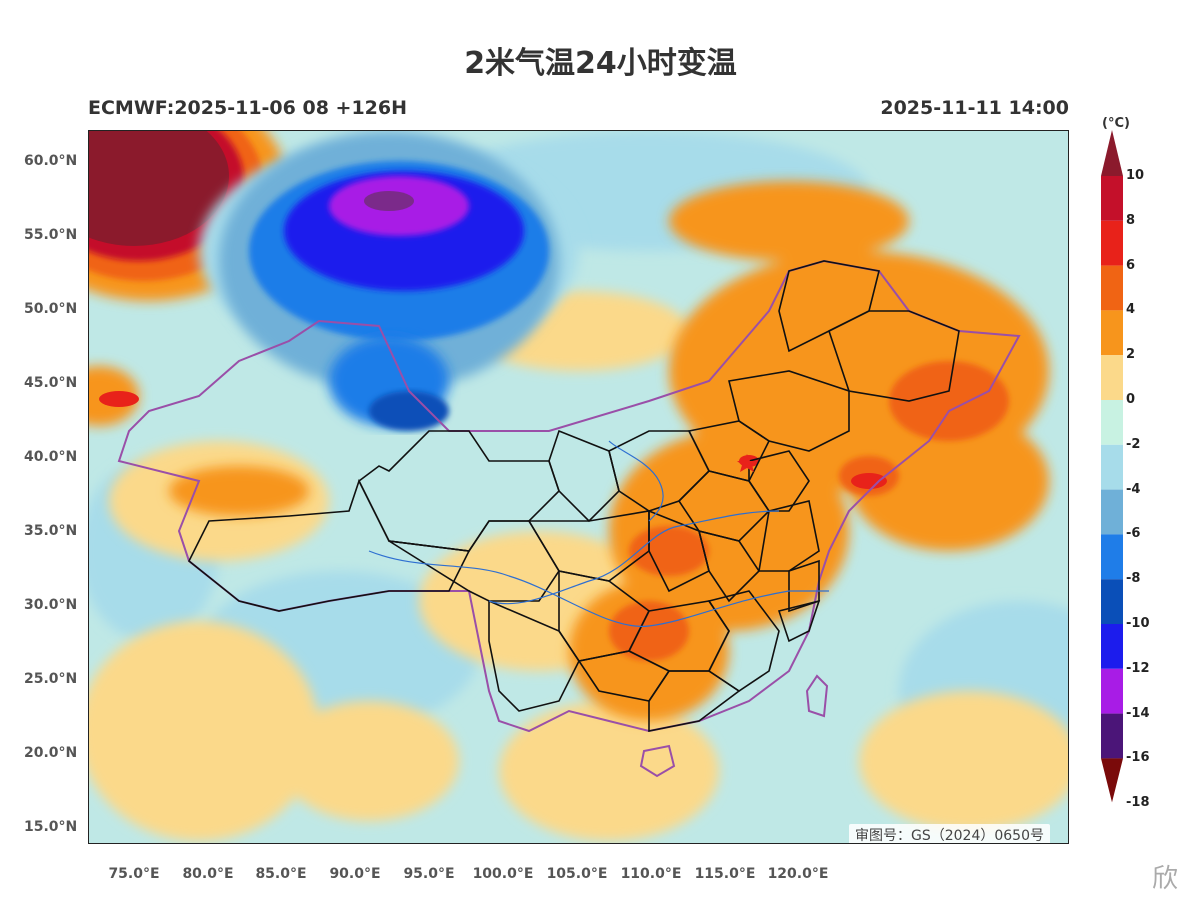 This screenshot has height=900, width=1201. What do you see at coordinates (600, 63) in the screenshot?
I see `chart-title: 2米气温24小时变温` at bounding box center [600, 63].